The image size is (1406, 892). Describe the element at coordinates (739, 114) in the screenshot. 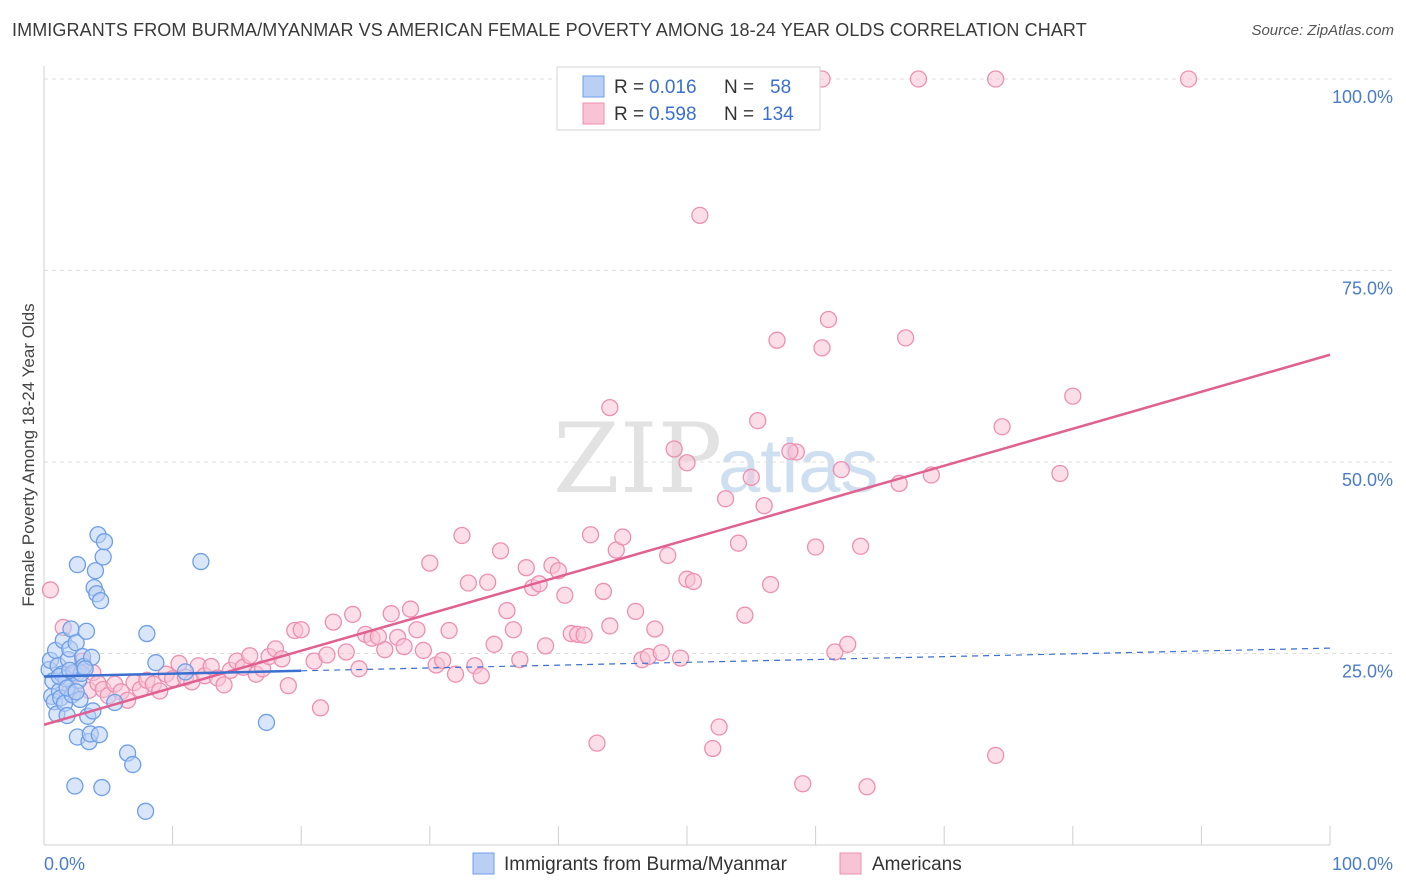

I see `legend-n-label-pink: N =` at that location.